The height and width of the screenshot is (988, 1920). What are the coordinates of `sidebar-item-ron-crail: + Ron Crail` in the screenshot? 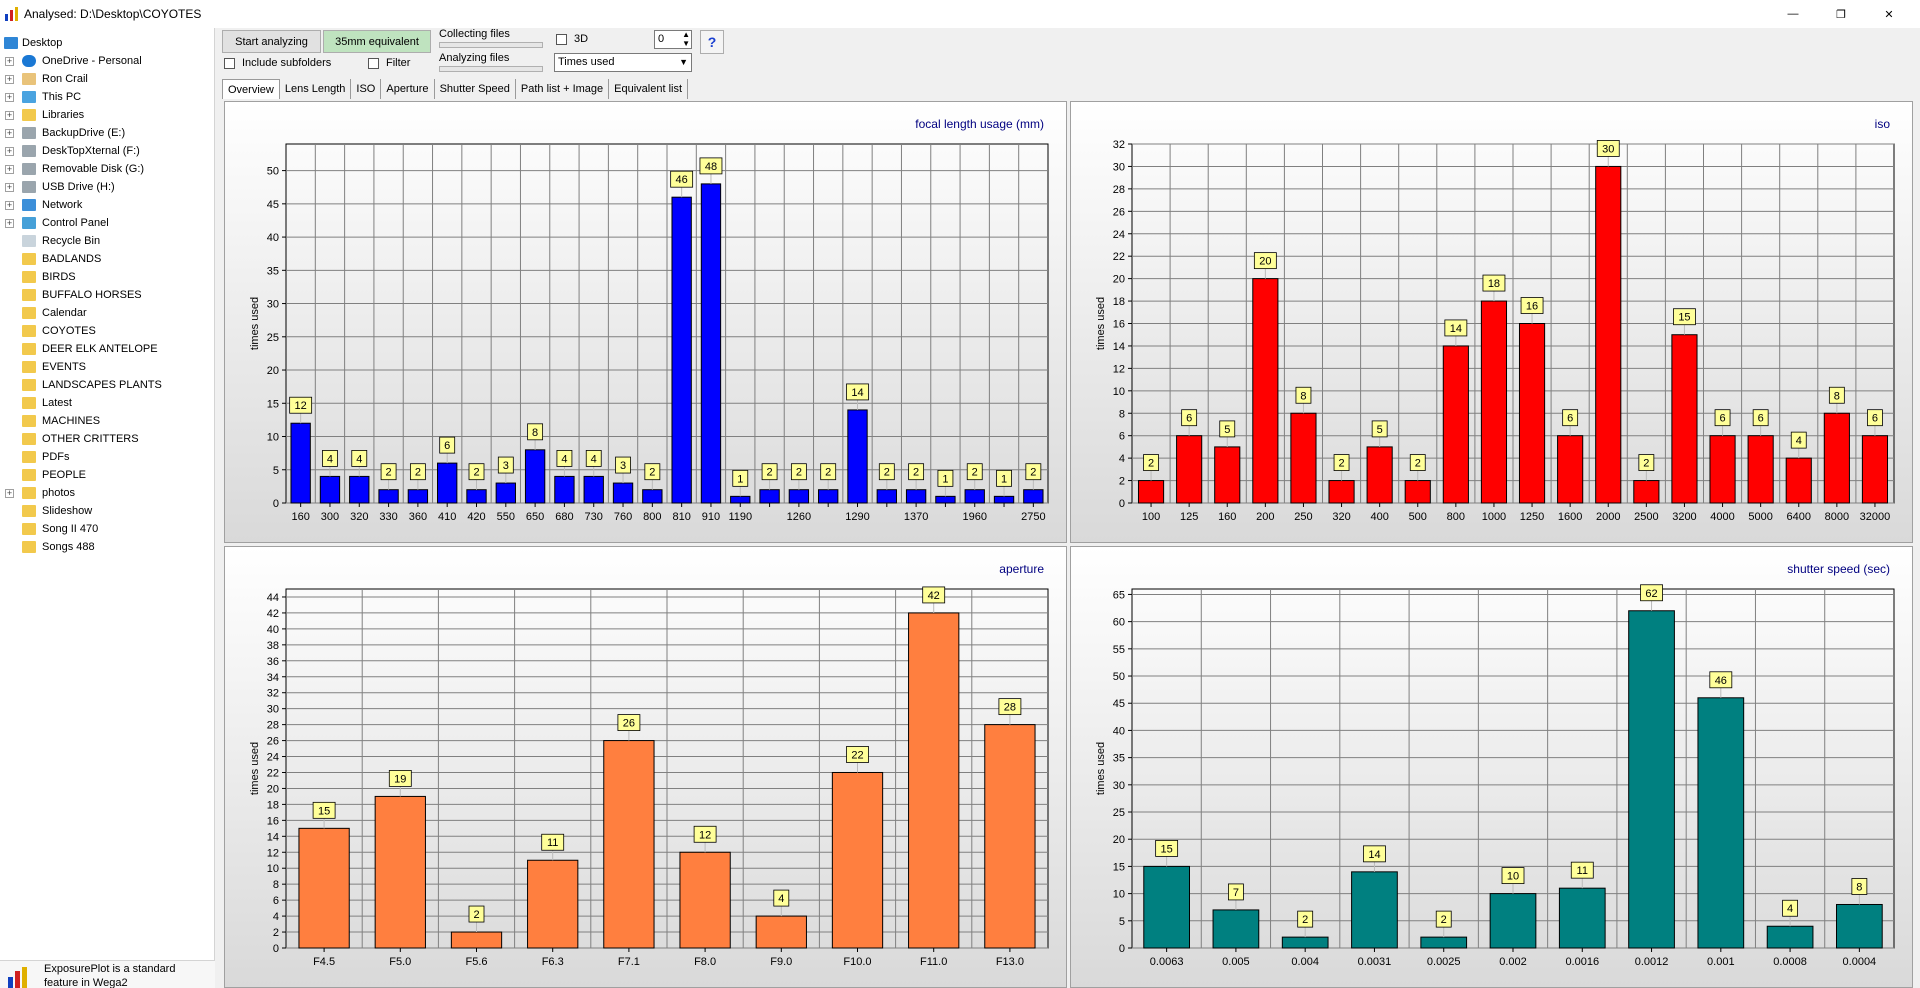 It's located at (105, 79).